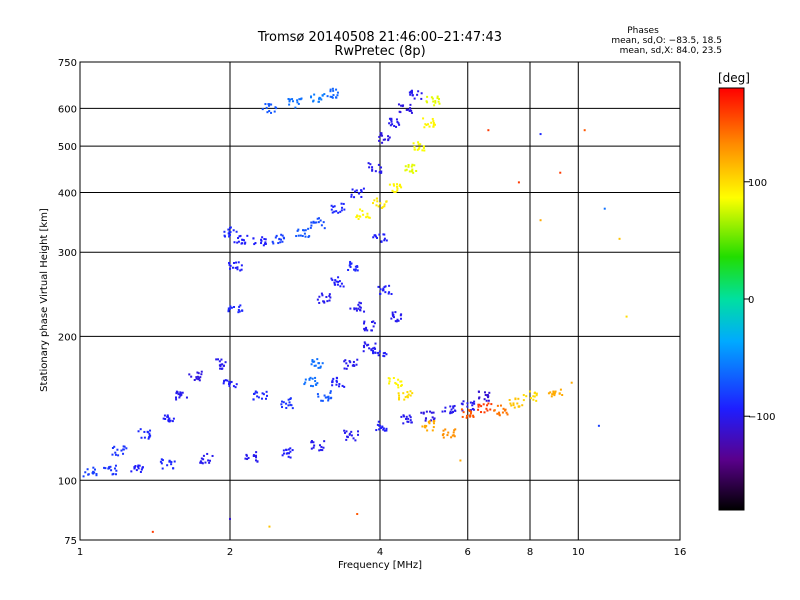 The height and width of the screenshot is (600, 800). Describe the element at coordinates (67, 193) in the screenshot. I see `y-tick-label: 400` at that location.